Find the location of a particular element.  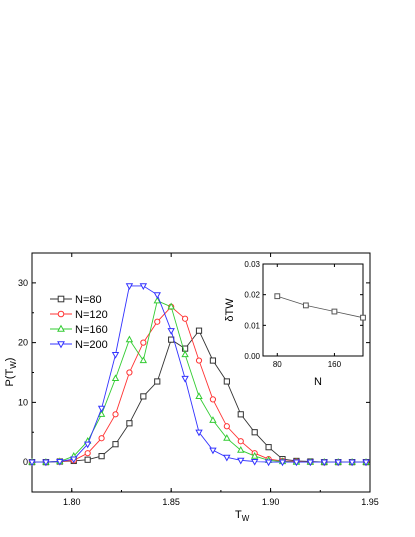

inset-x-tick-label: 160 is located at coordinates (335, 364).